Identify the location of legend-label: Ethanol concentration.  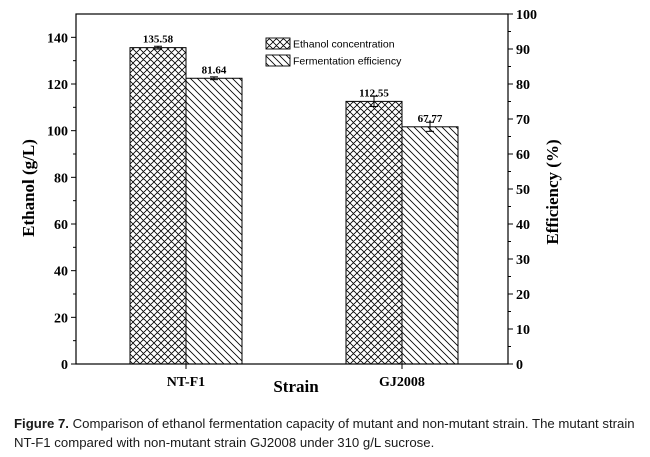
(344, 45).